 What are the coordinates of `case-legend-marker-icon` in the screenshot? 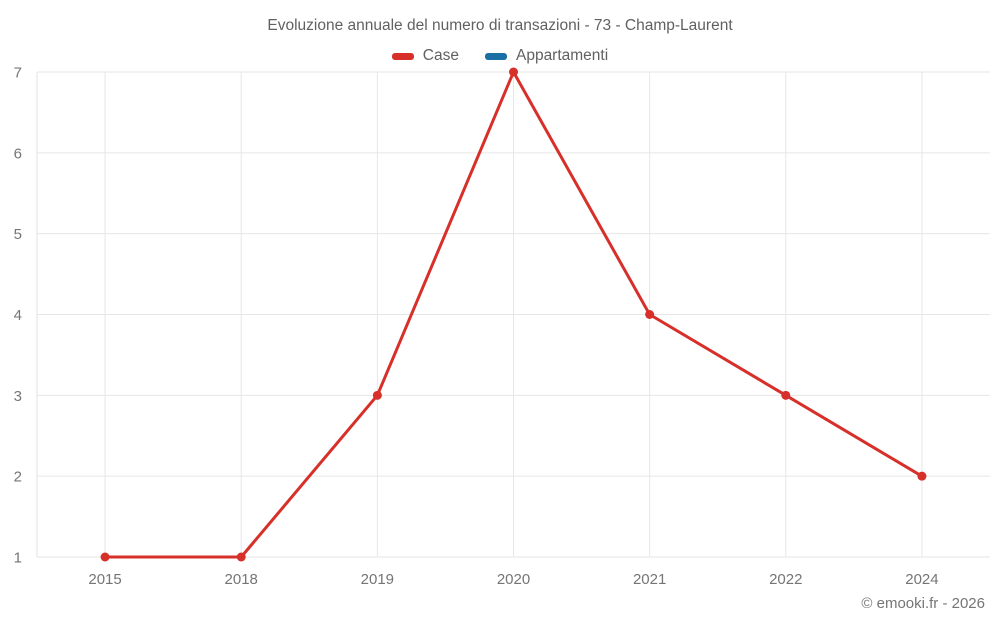 It's located at (402, 56).